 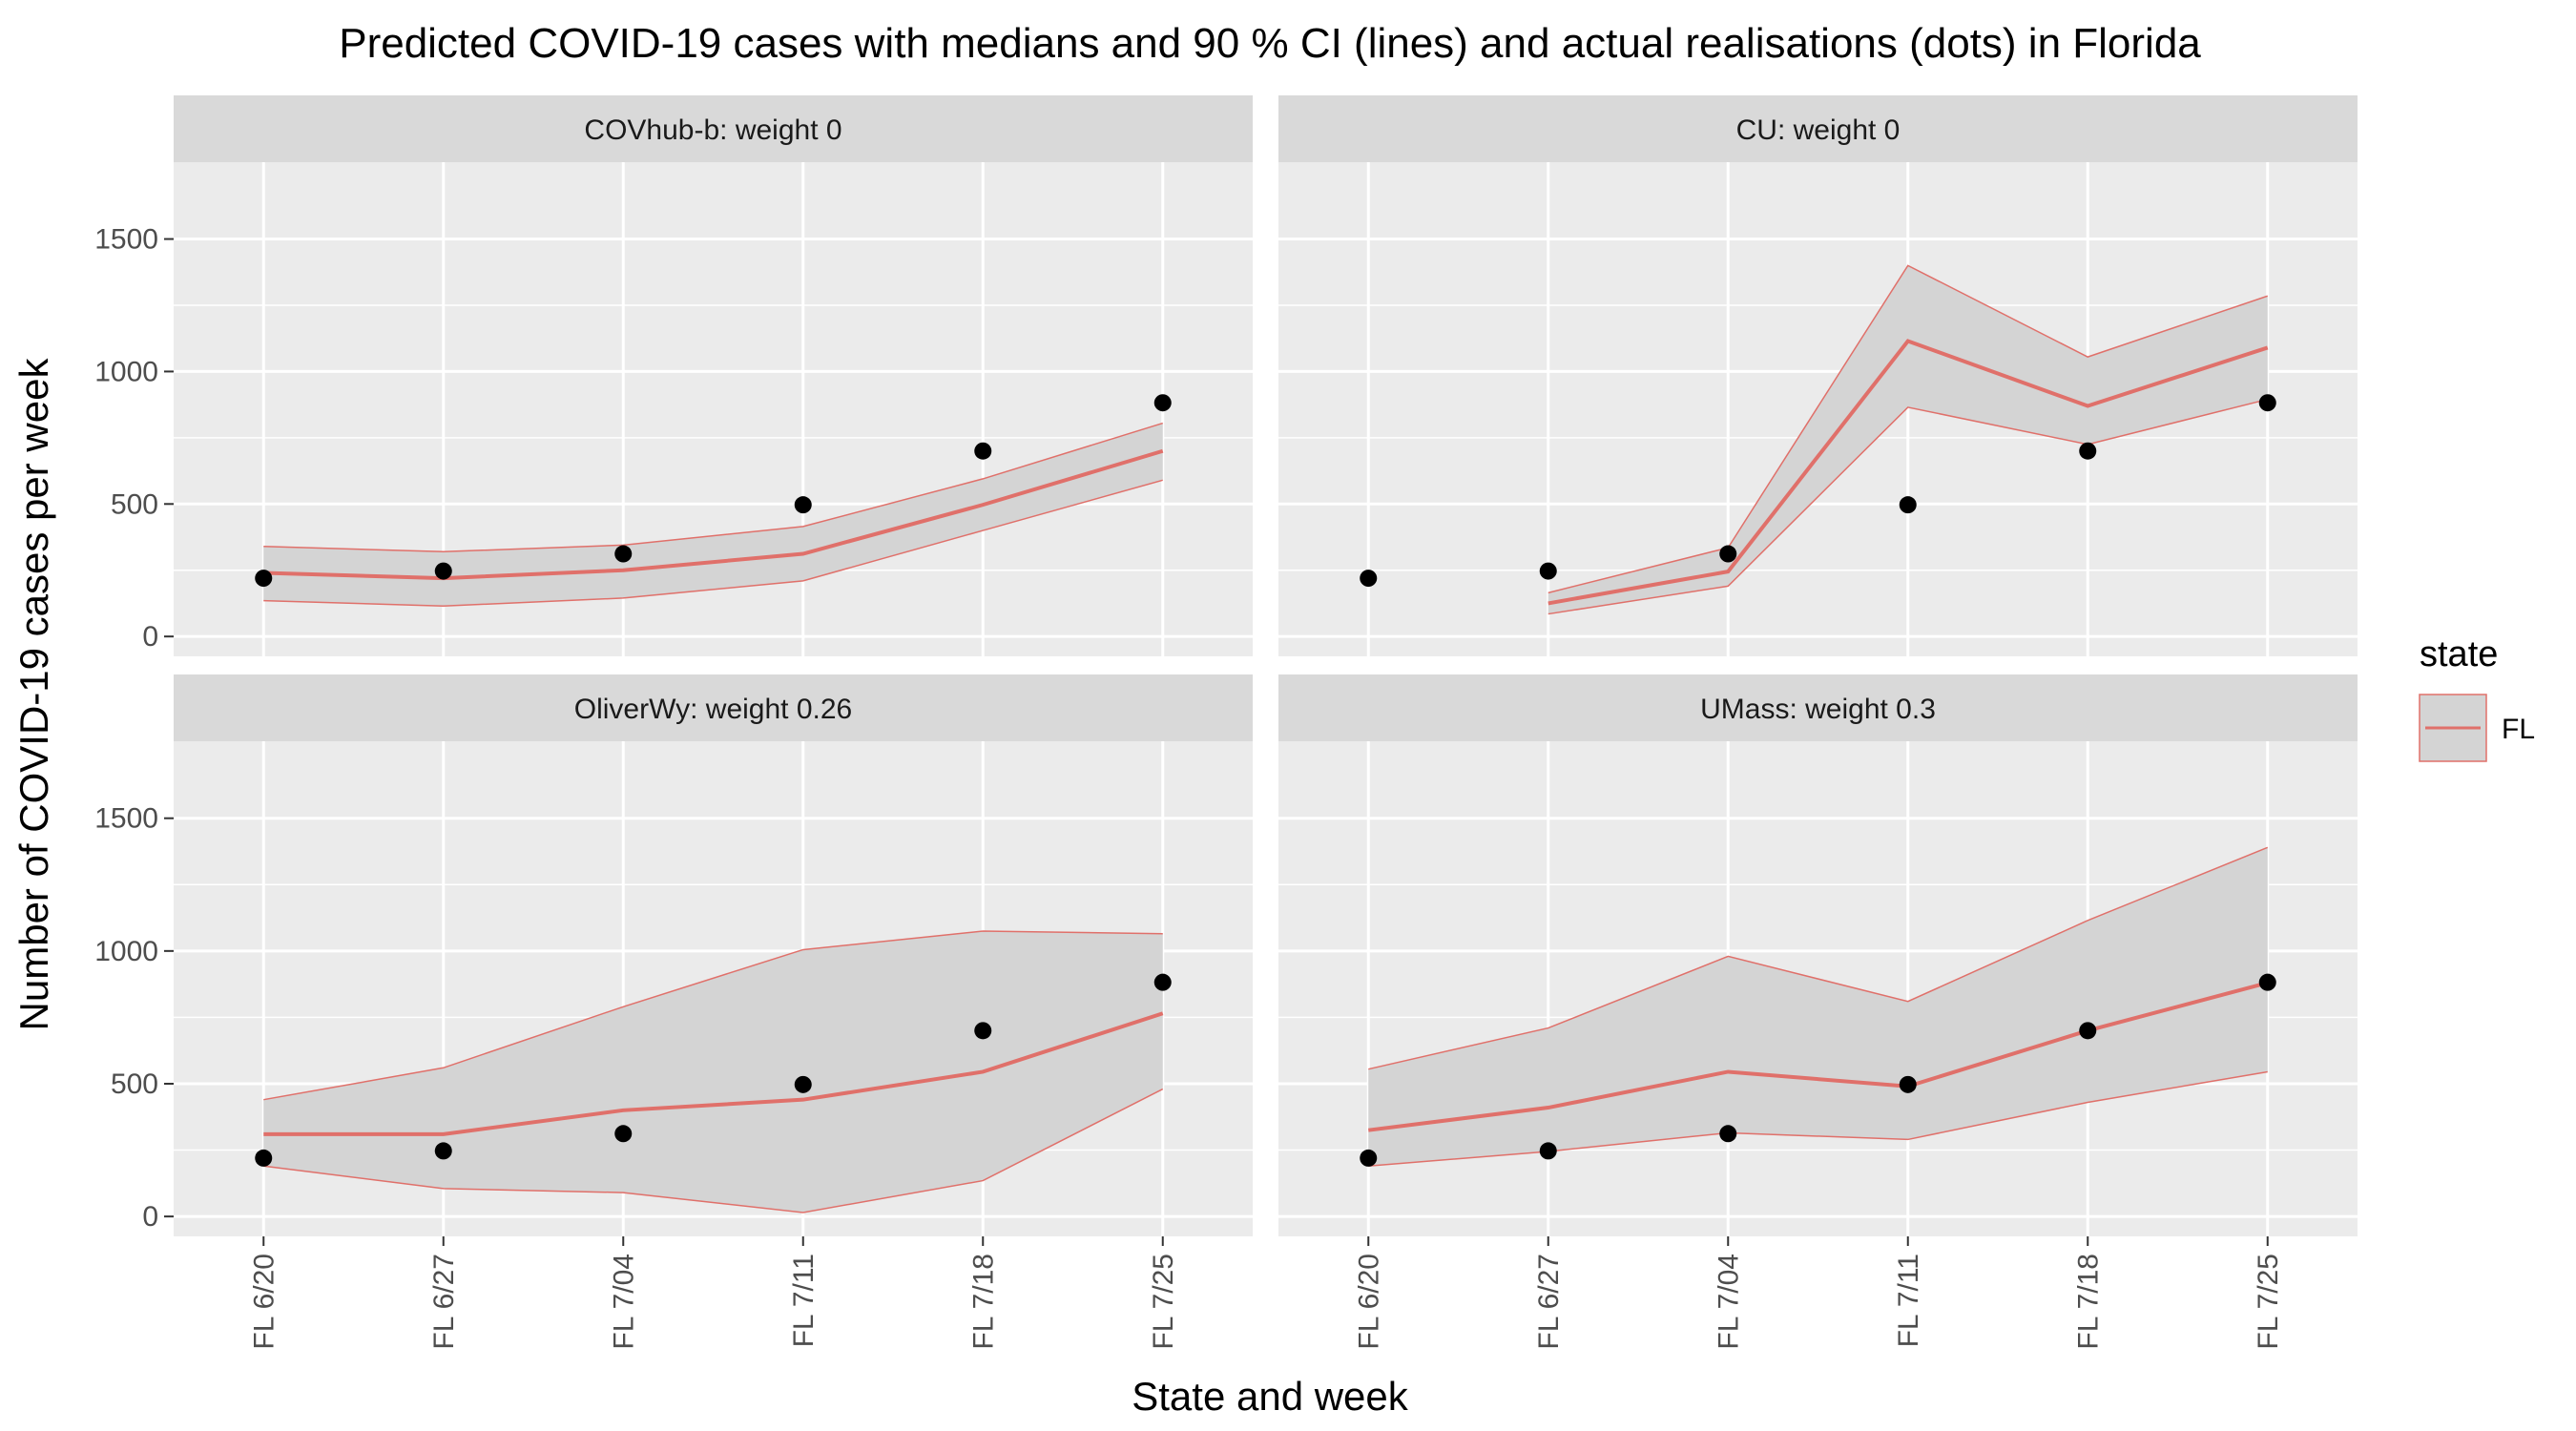 What do you see at coordinates (33, 694) in the screenshot?
I see `y-axis-title: Number of COVID-19 cases per week` at bounding box center [33, 694].